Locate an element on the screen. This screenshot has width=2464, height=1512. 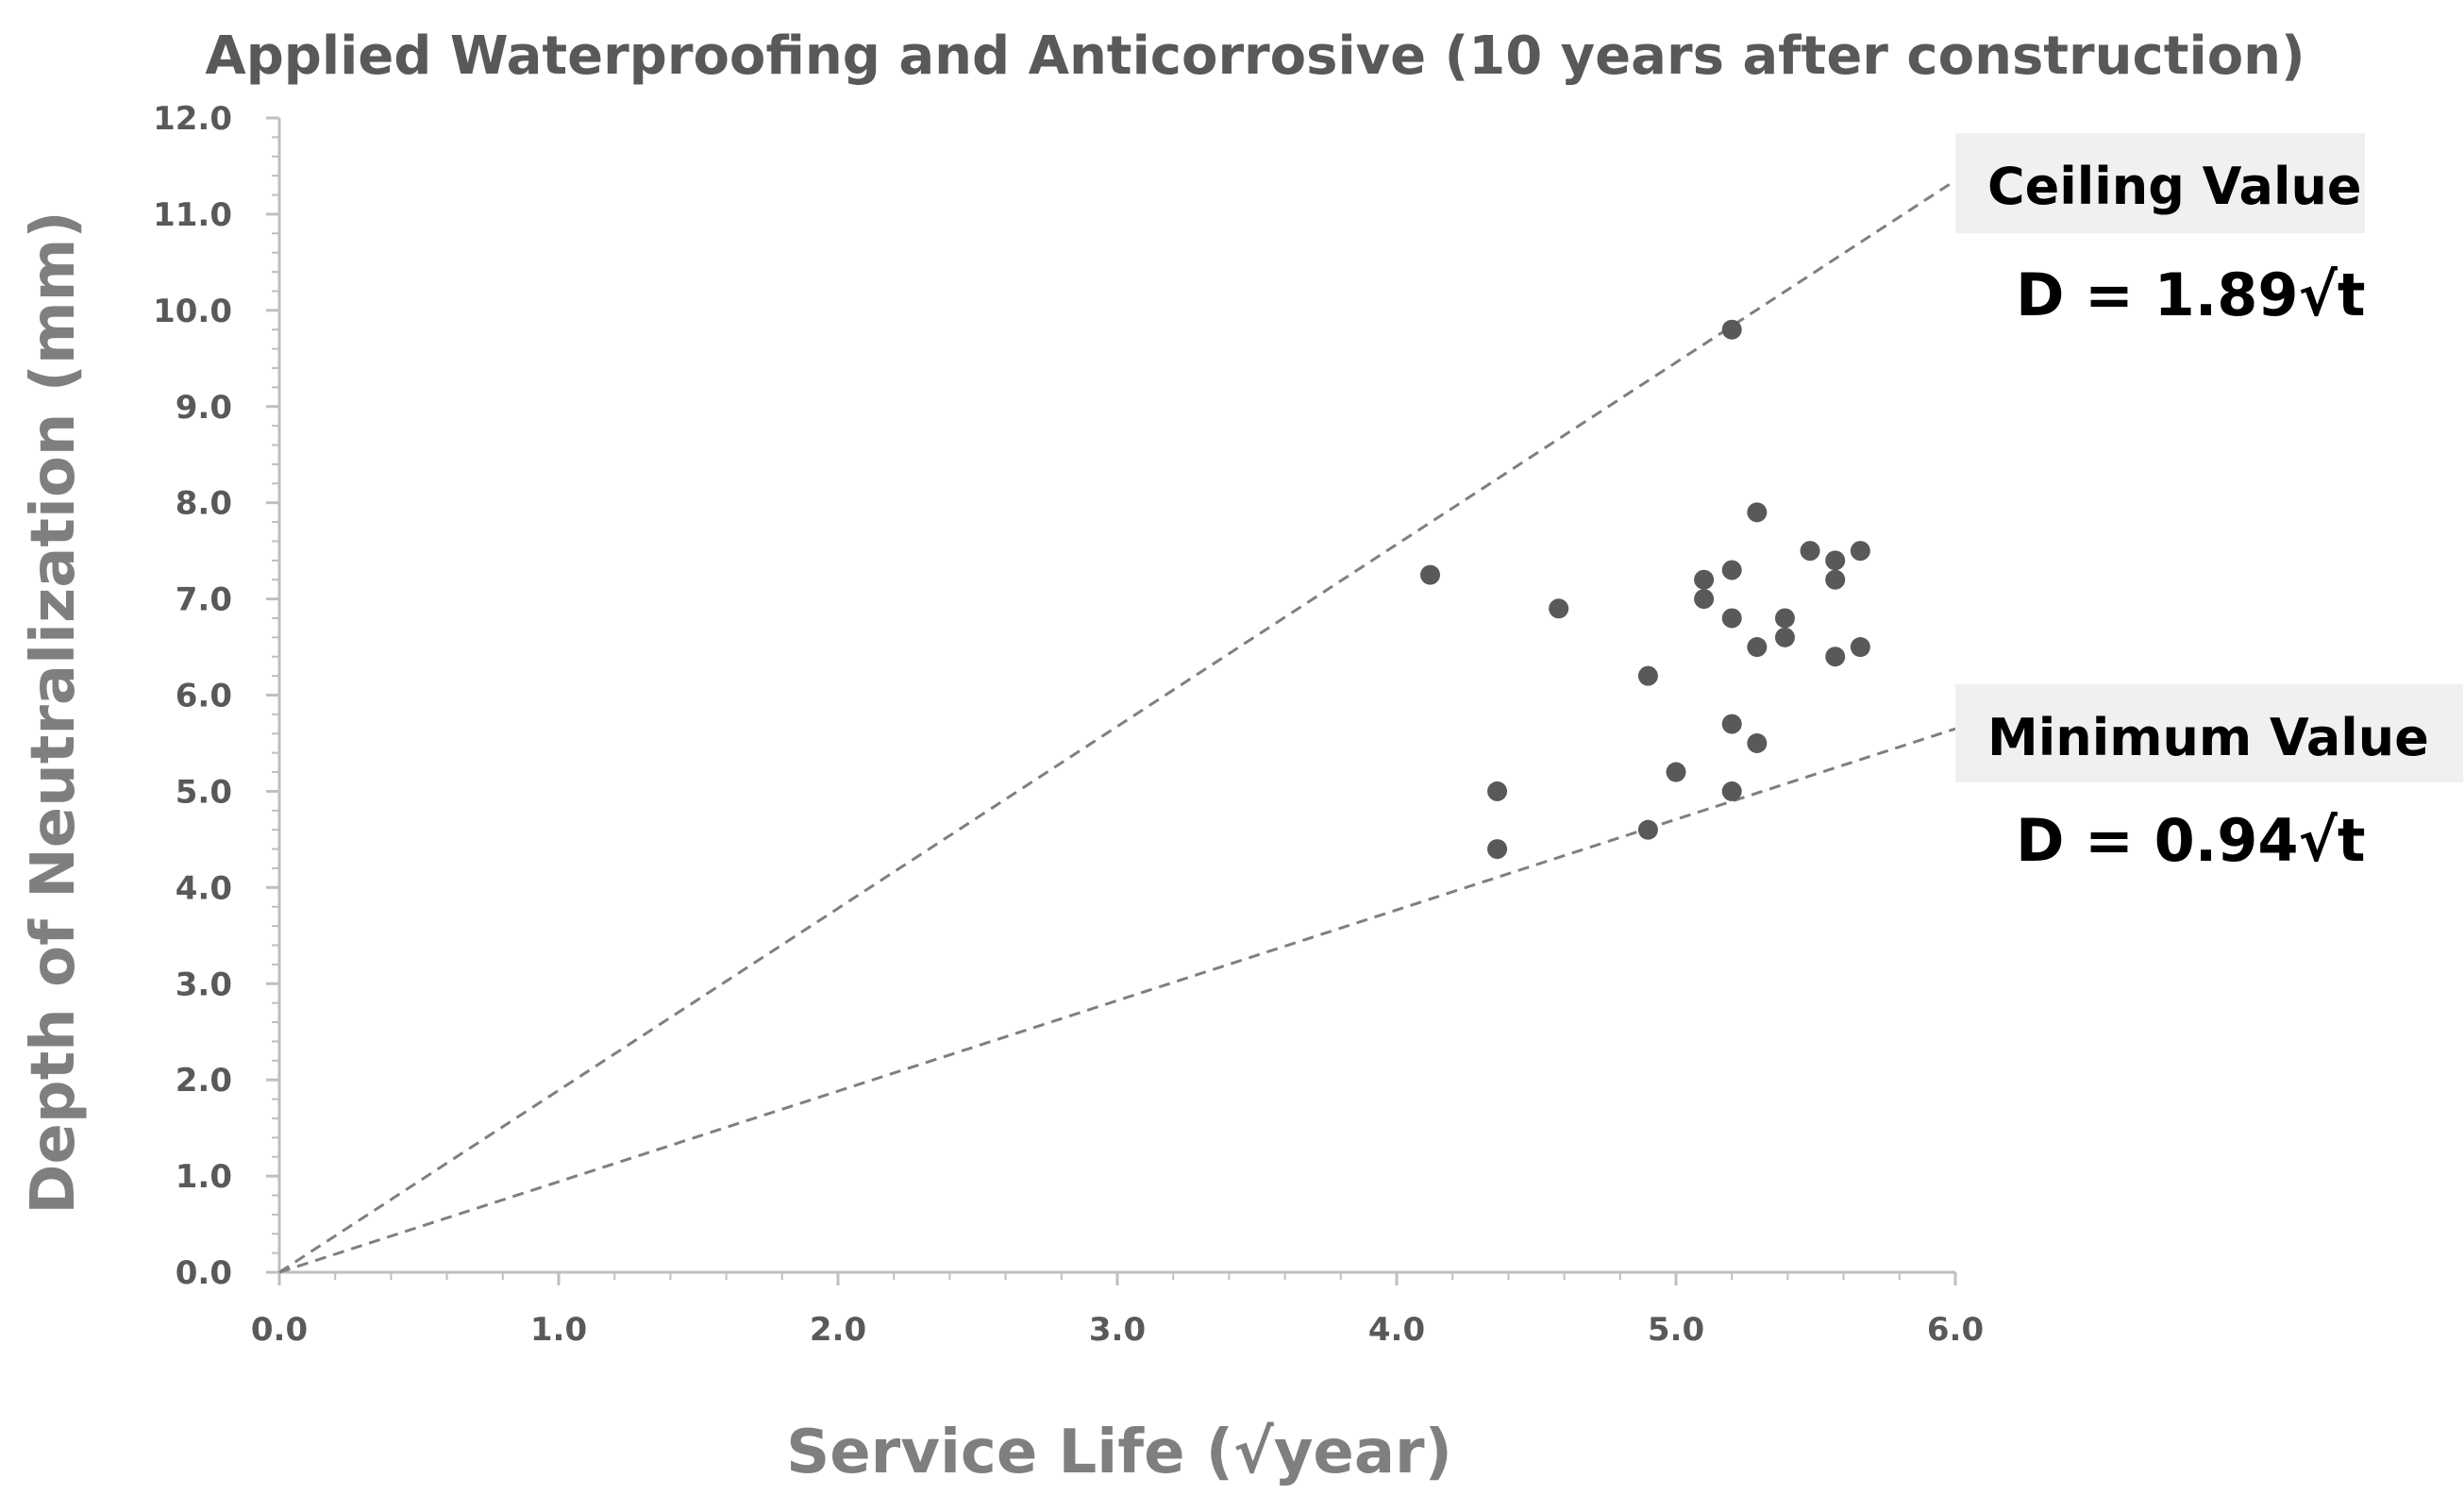
x-tick-label: 6.0 is located at coordinates (1955, 1330).